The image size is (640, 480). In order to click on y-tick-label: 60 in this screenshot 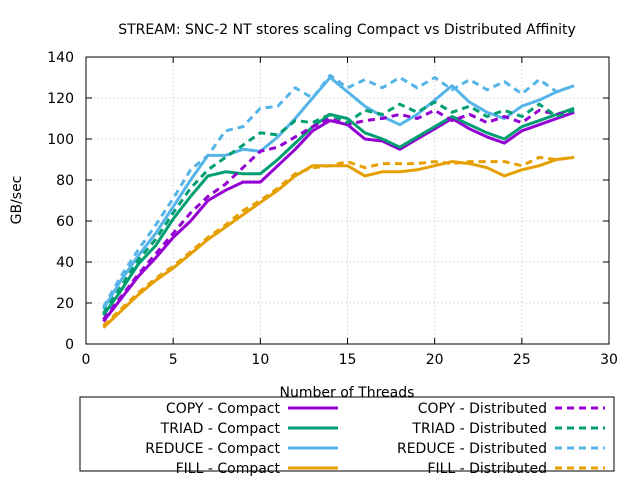, I will do `click(65, 222)`.